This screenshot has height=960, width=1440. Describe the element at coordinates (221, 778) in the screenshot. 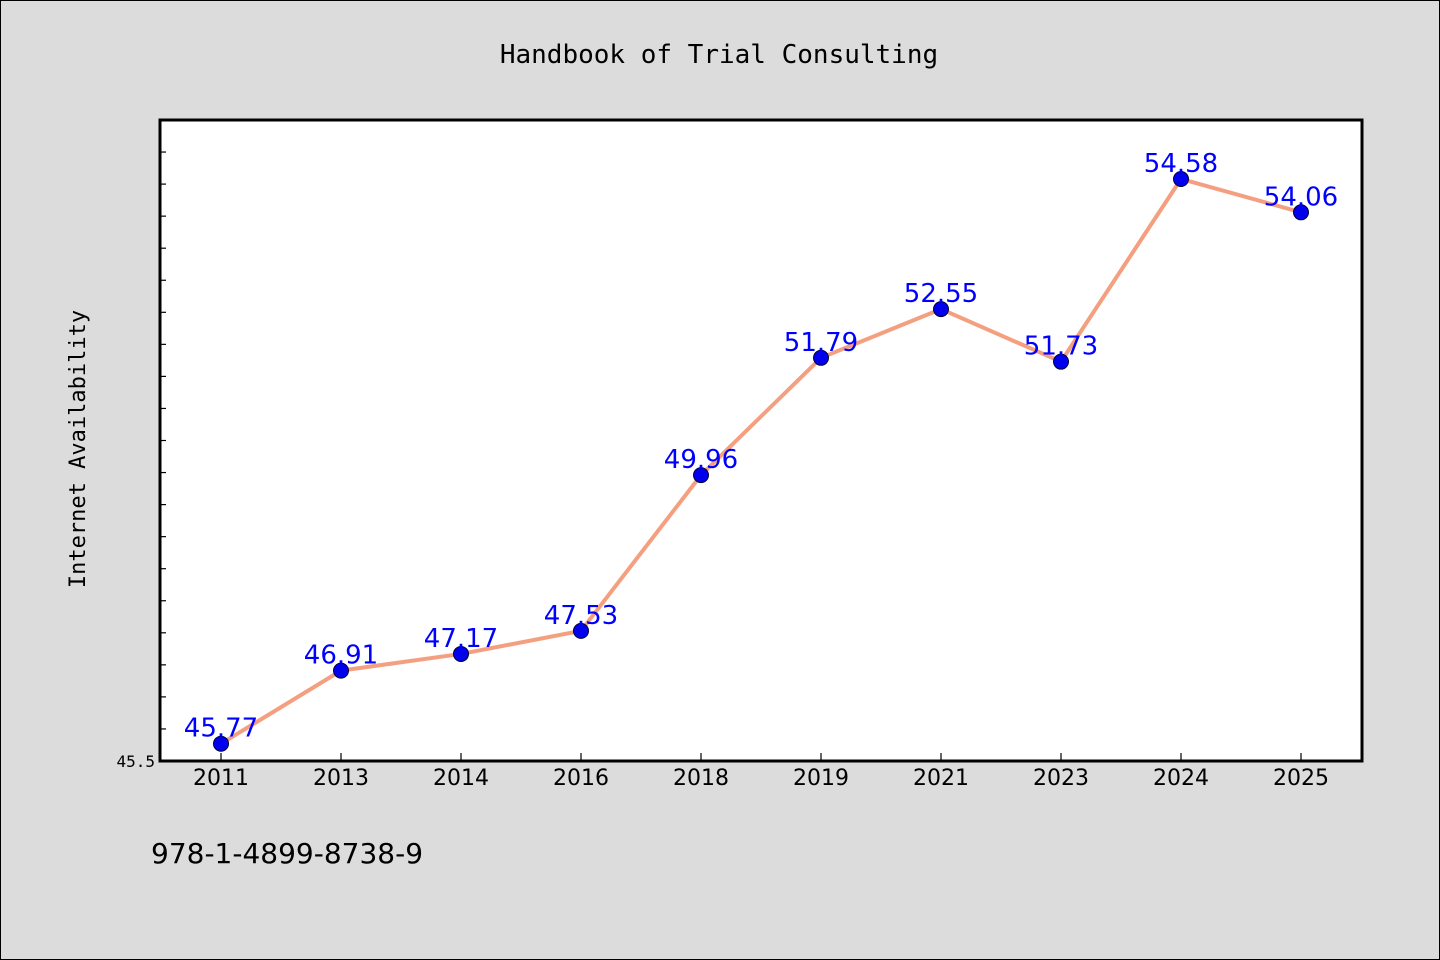

I see `x-tick-label: 2011` at that location.